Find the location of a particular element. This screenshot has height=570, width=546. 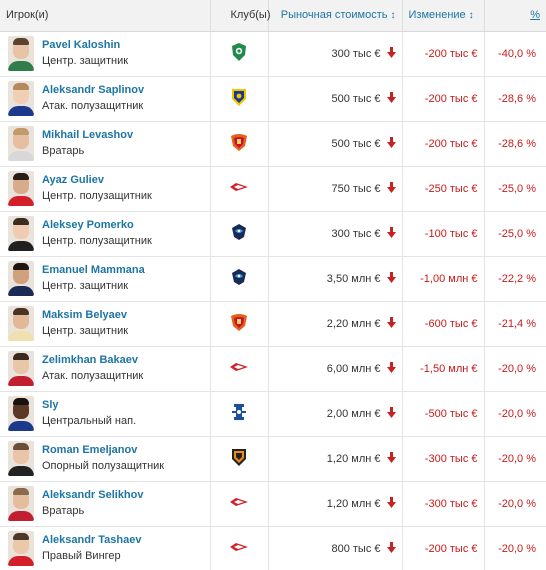

player-cell: Mikhail Levashov Вратарь is located at coordinates (105, 143).